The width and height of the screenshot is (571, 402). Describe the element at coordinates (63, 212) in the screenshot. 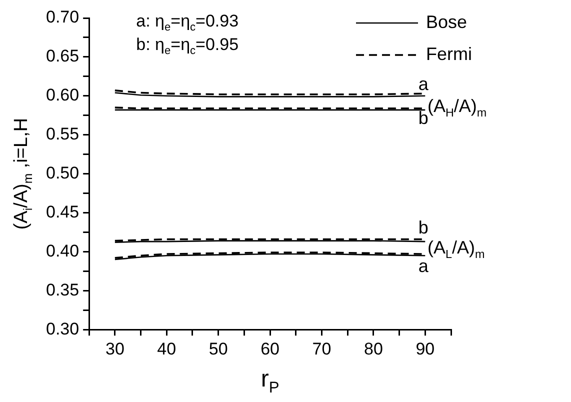

I see `y-tick-label: 0.45` at that location.